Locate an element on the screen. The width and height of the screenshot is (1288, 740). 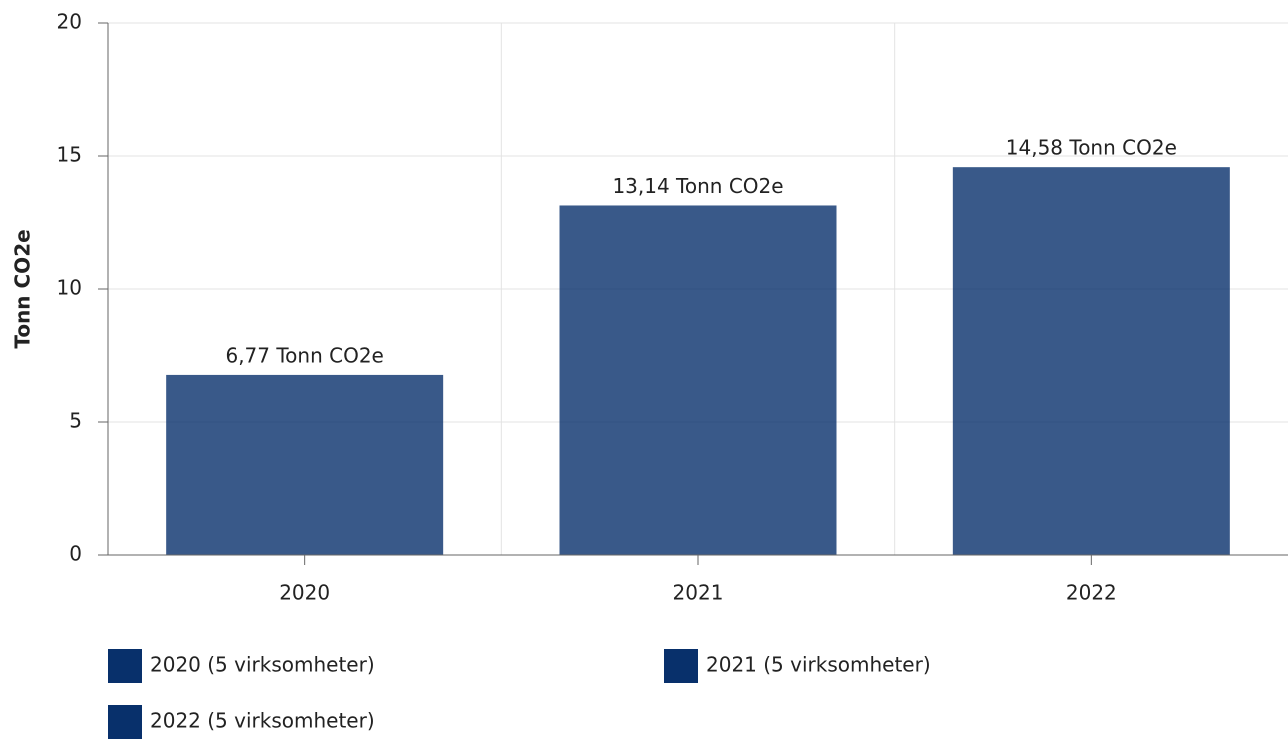
legend-label: 2022 (5 virksomheter) is located at coordinates (262, 721).